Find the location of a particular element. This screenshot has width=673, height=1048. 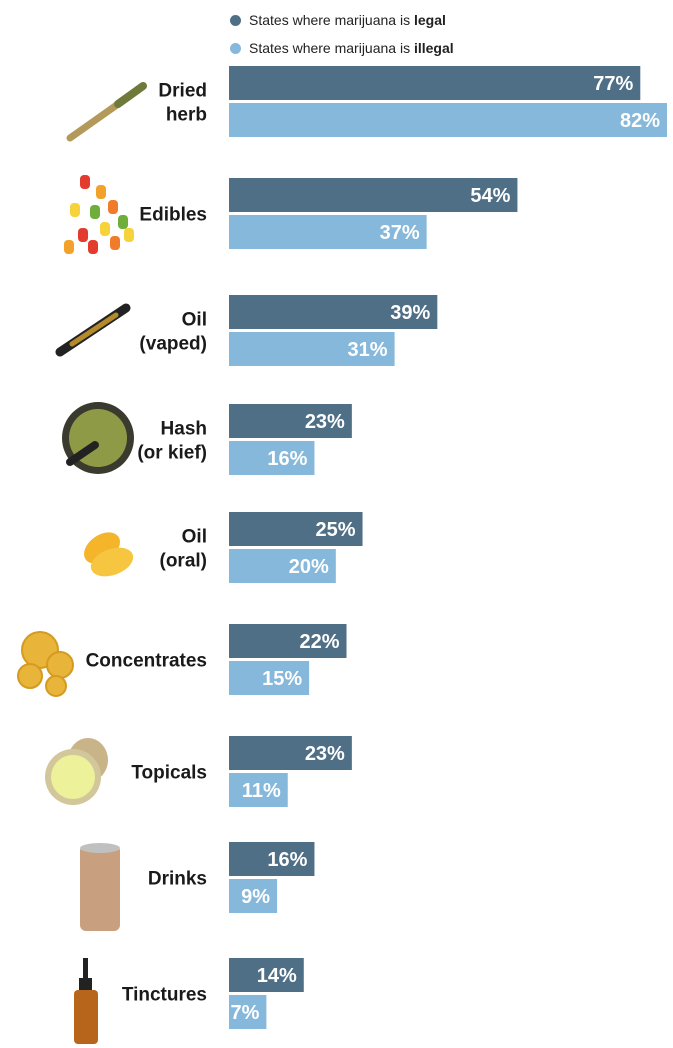

category-group: 23% 16% Hash (or kief) is located at coordinates (244, 439).